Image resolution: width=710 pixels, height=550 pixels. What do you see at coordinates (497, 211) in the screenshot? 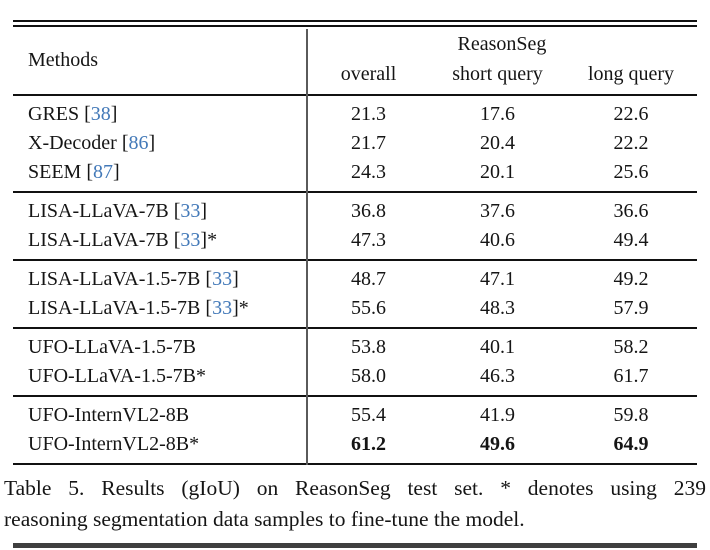
I see `value-cell: 37.6` at bounding box center [497, 211].